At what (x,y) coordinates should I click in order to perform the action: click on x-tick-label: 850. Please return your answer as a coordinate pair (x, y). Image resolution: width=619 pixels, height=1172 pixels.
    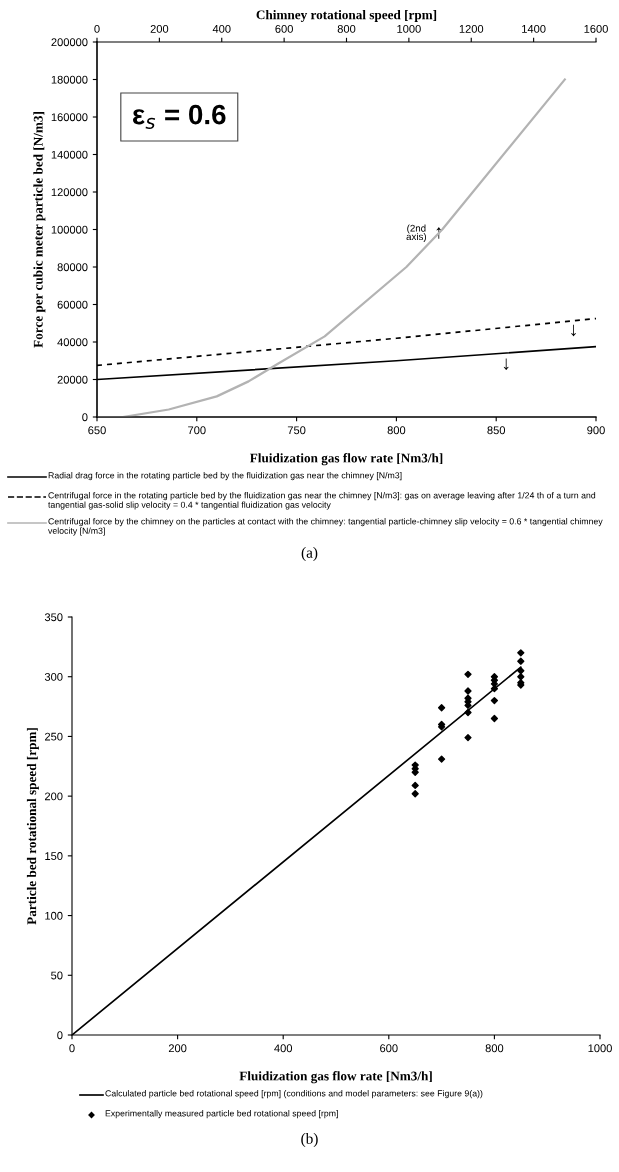
    Looking at the image, I should click on (496, 430).